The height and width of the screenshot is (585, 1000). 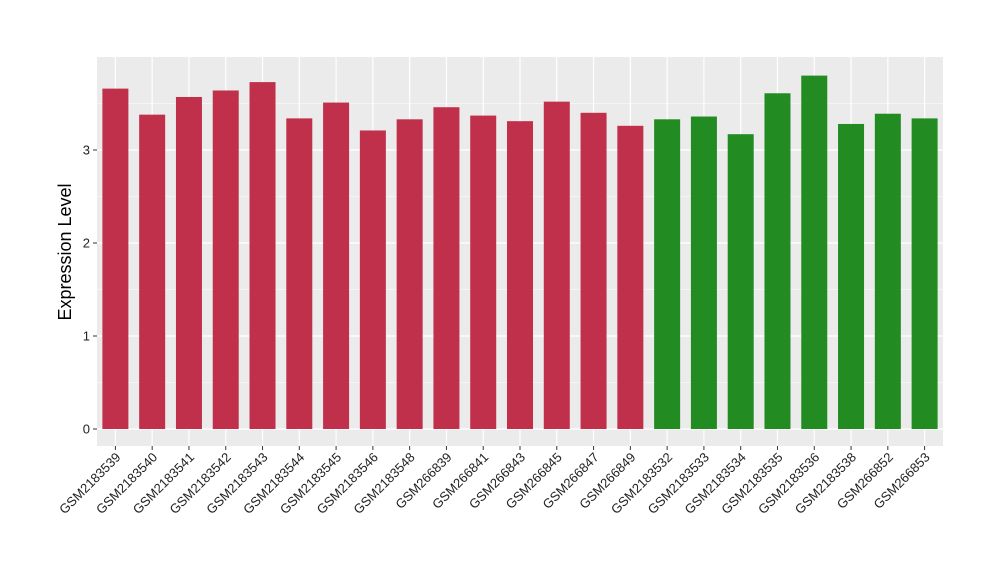 What do you see at coordinates (65, 251) in the screenshot?
I see `y-axis-title: Expression Level` at bounding box center [65, 251].